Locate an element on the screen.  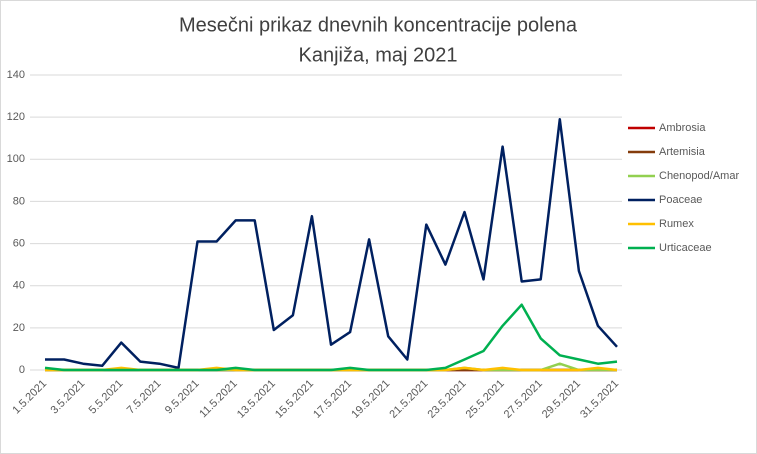
legend-label: Ambrosia is located at coordinates (682, 128).